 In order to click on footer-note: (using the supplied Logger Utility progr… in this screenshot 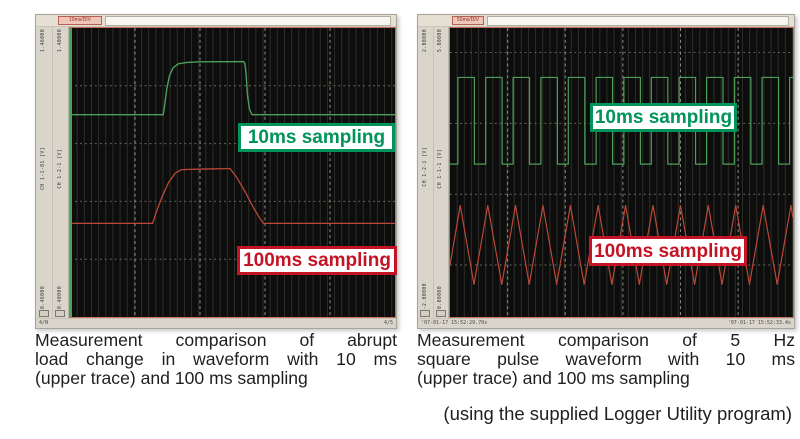, I will do `click(617, 413)`.